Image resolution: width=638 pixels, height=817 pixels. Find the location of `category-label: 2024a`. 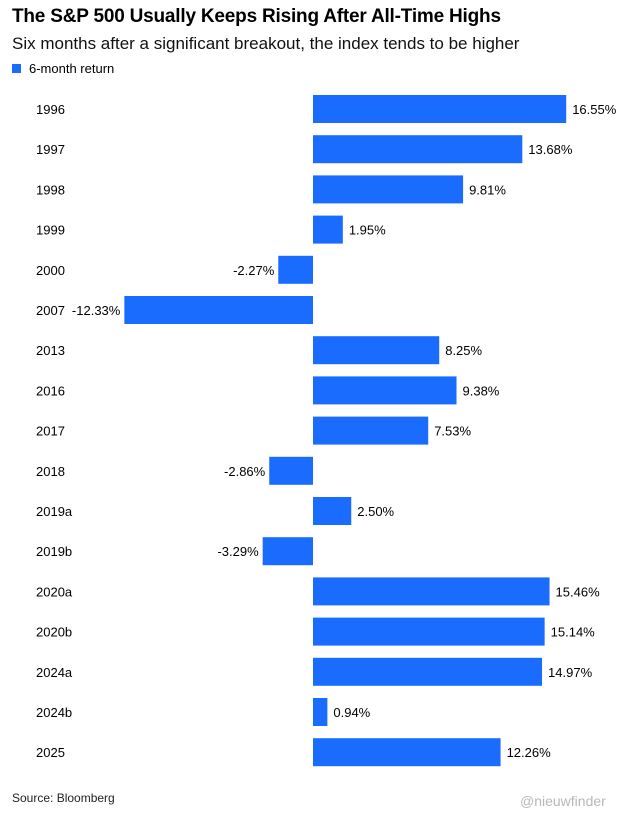

category-label: 2024a is located at coordinates (54, 672).